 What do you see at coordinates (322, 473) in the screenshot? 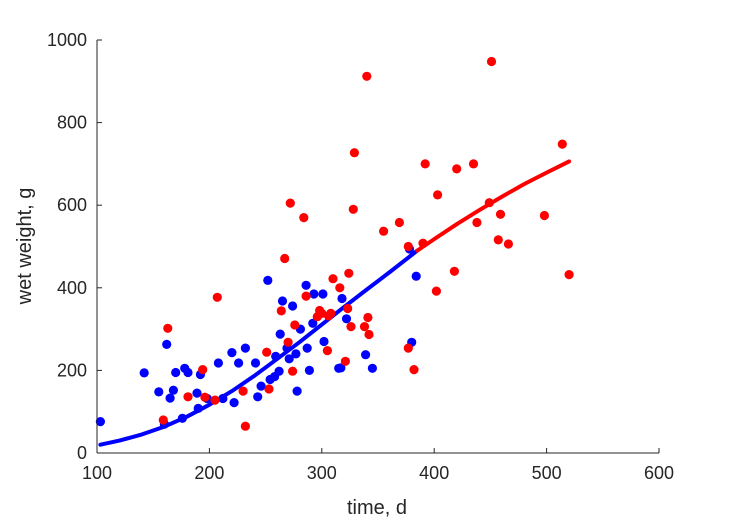
I see `x-tick-label-300: 300` at bounding box center [322, 473].